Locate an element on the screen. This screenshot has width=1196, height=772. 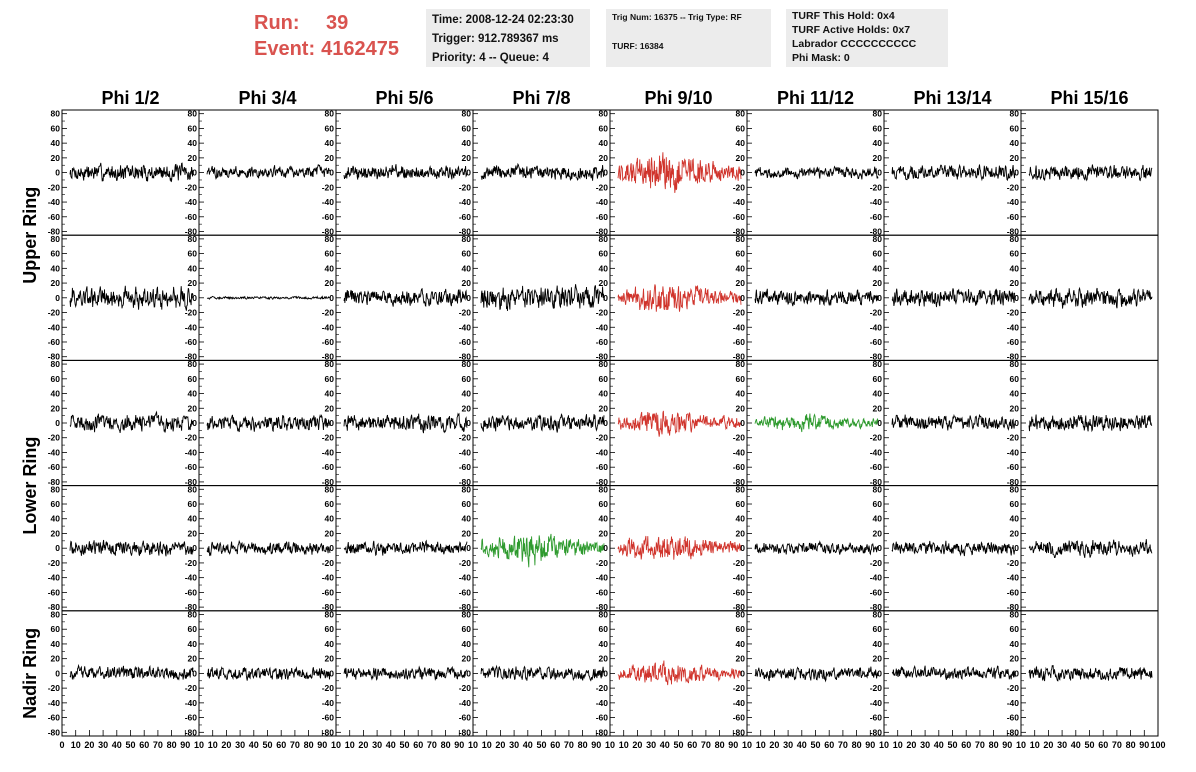
waveform-r1-c1 is located at coordinates (131, 172).